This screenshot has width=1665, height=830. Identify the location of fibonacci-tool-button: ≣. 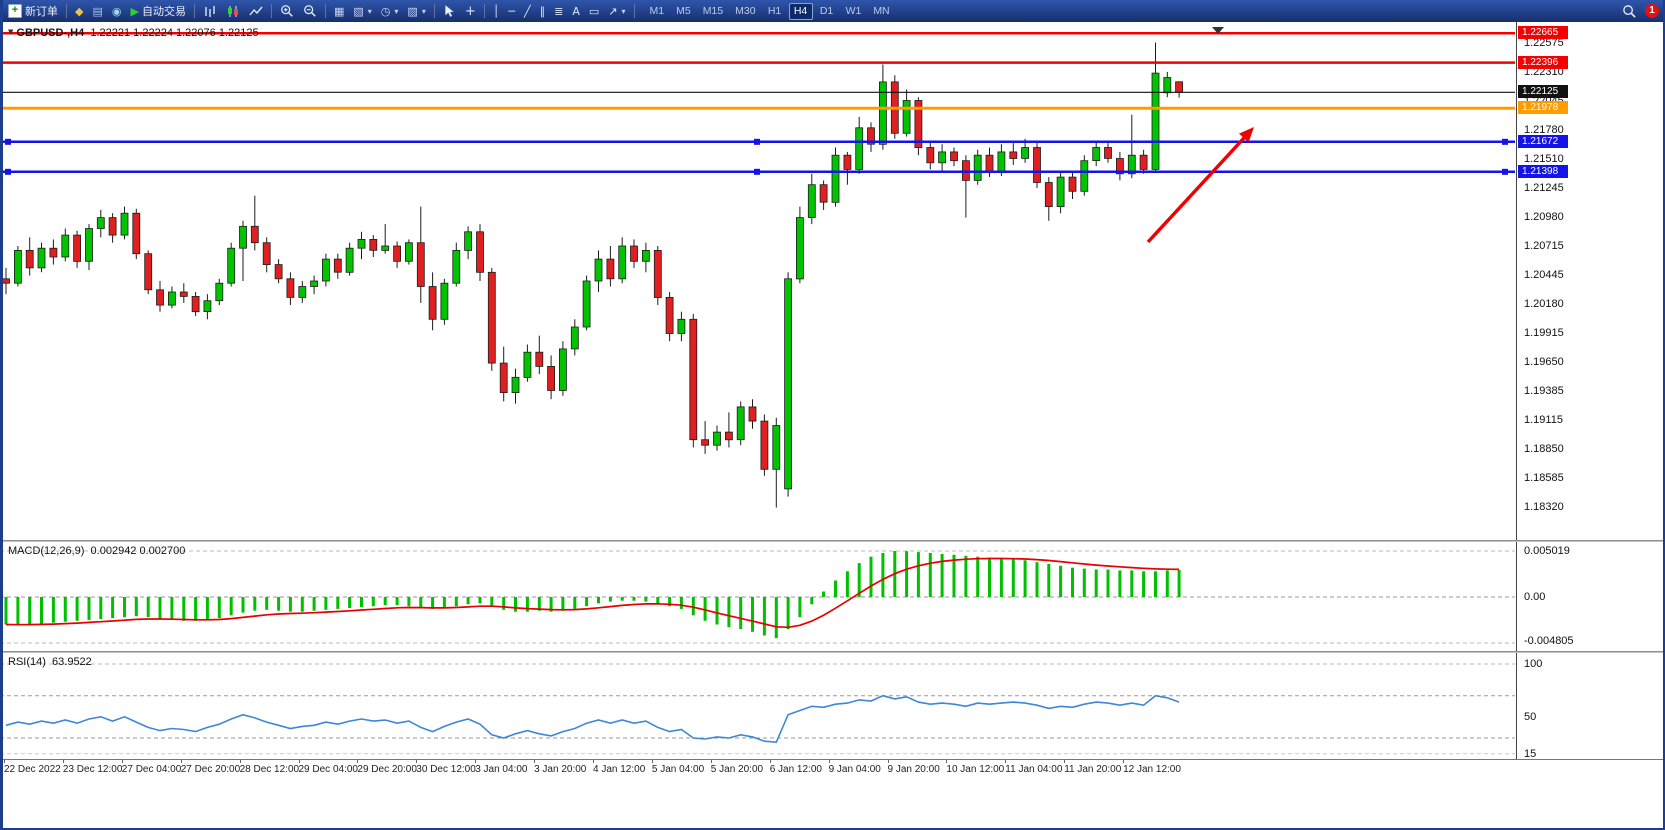
(558, 11).